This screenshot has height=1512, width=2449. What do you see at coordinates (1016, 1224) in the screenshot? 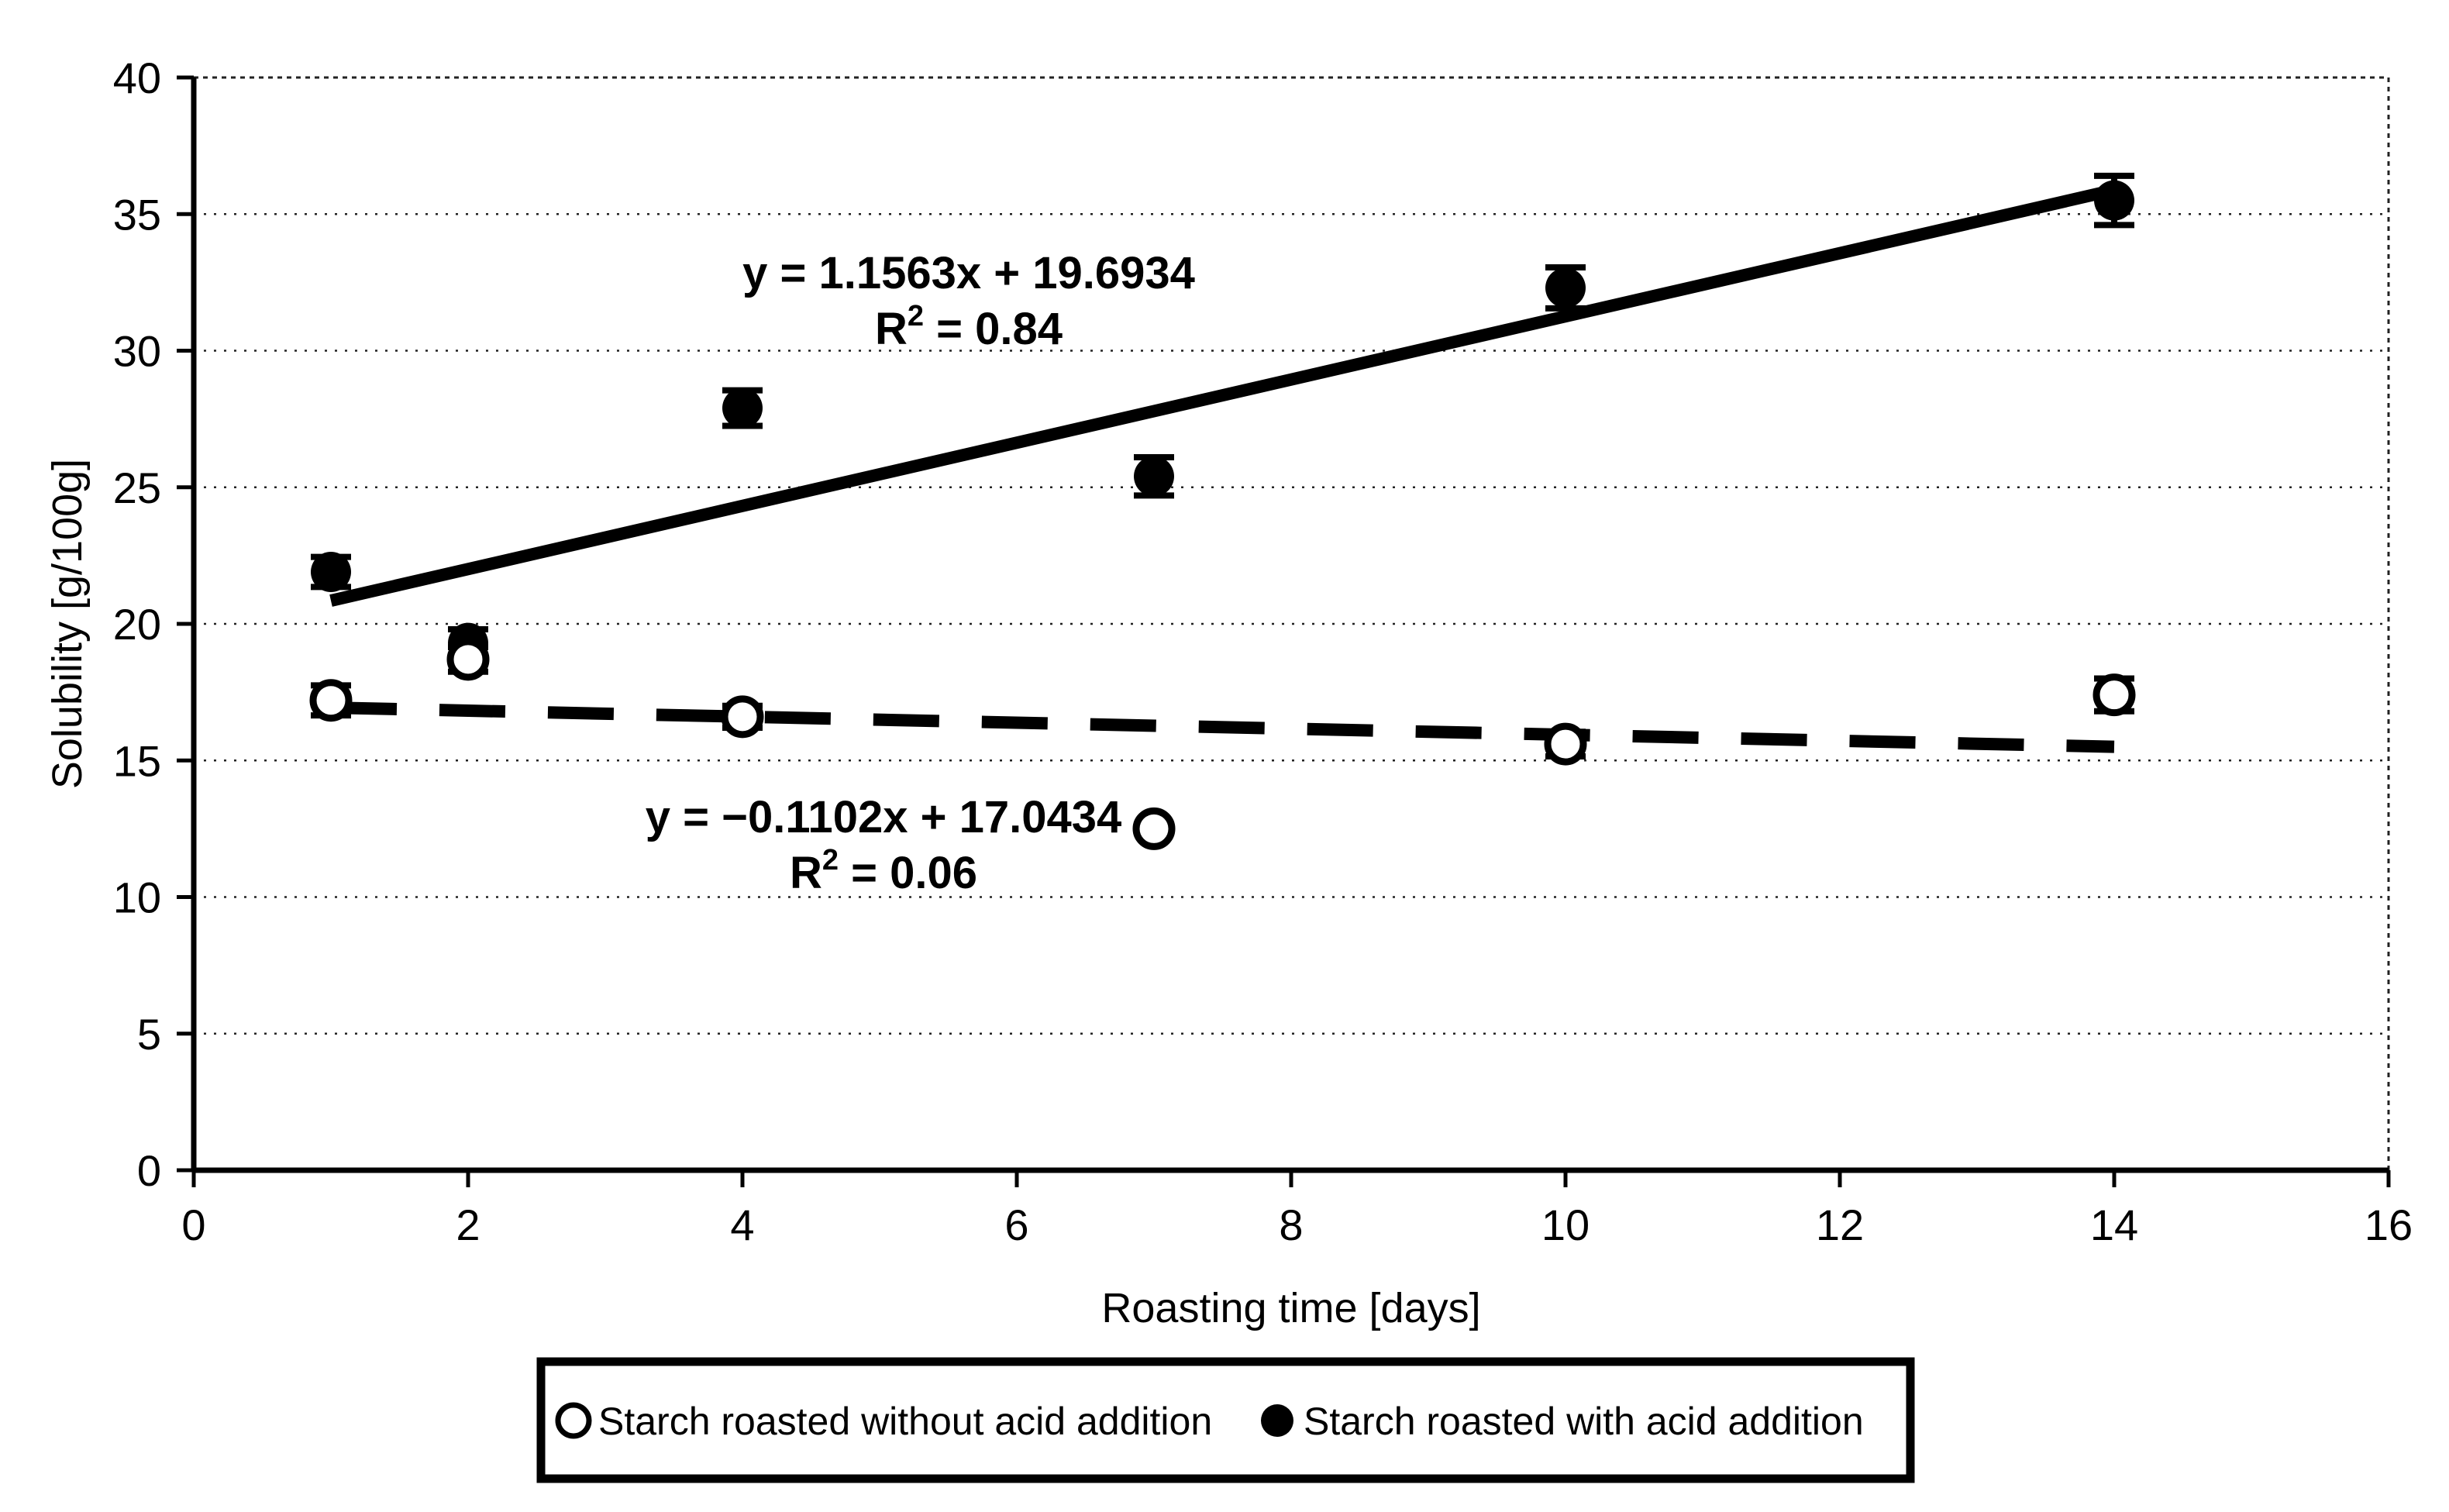
I see `x-tick-label-6: 6` at bounding box center [1016, 1224].